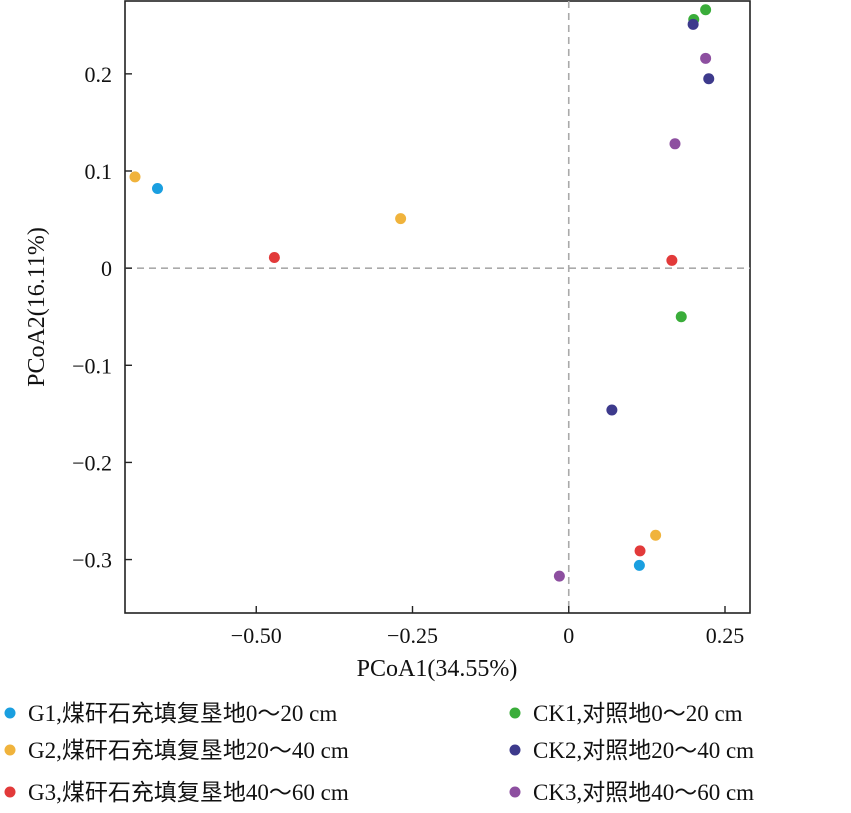 The height and width of the screenshot is (813, 851). What do you see at coordinates (643, 750) in the screenshot?
I see `legend-label: CK2,对照地20～40 cm` at bounding box center [643, 750].